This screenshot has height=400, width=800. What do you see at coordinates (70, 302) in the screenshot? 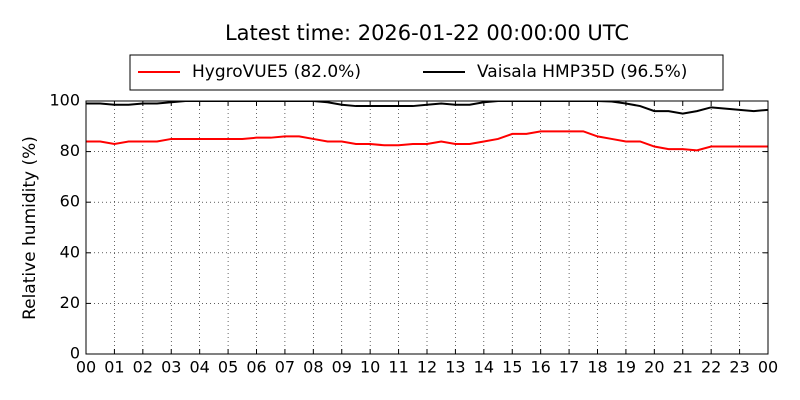
I see `y-tick-label: 20` at bounding box center [70, 302].